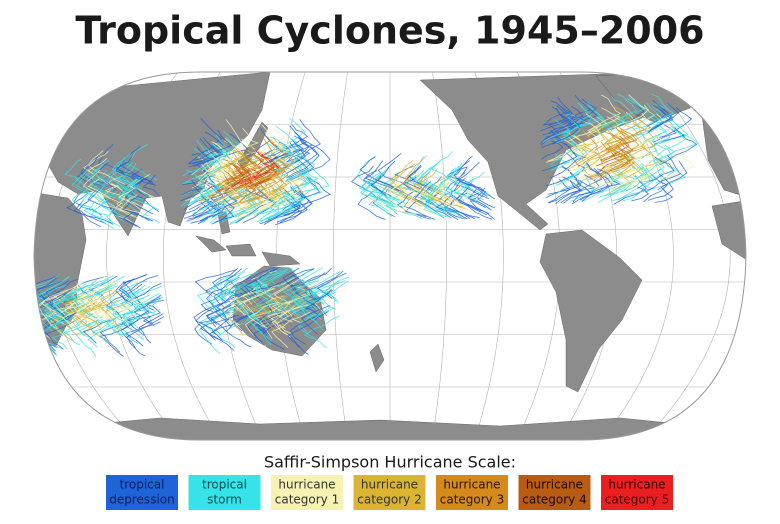  What do you see at coordinates (390, 428) in the screenshot?
I see `antarctica` at bounding box center [390, 428].